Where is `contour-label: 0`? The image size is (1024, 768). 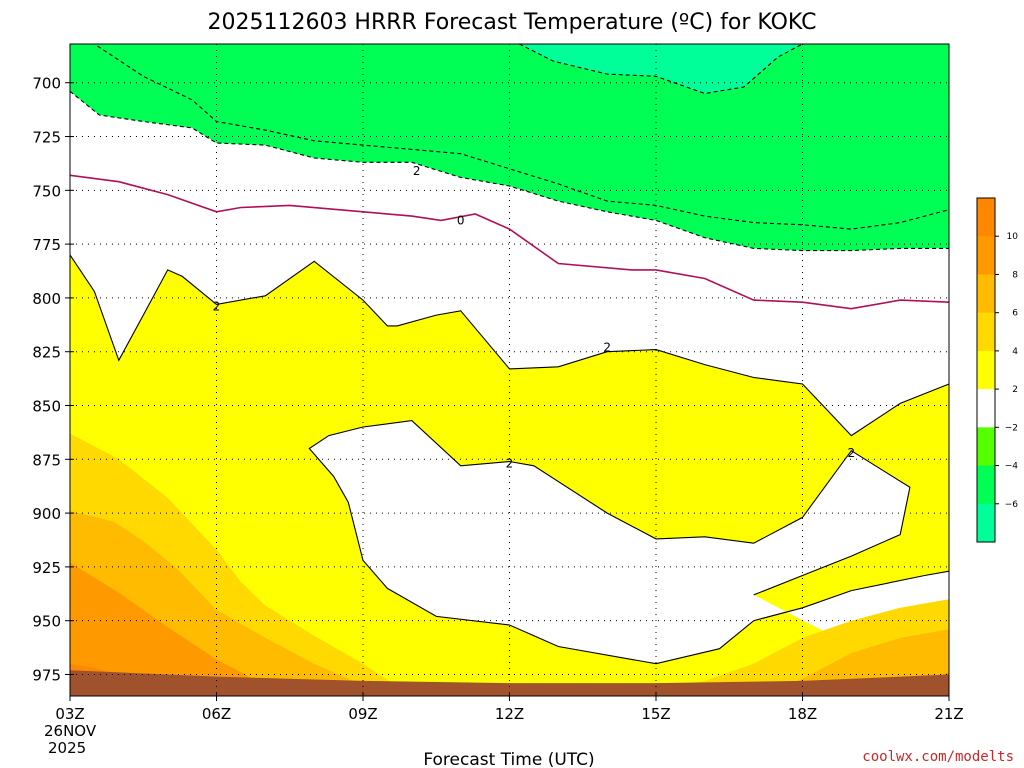 contour-label: 0 is located at coordinates (461, 220).